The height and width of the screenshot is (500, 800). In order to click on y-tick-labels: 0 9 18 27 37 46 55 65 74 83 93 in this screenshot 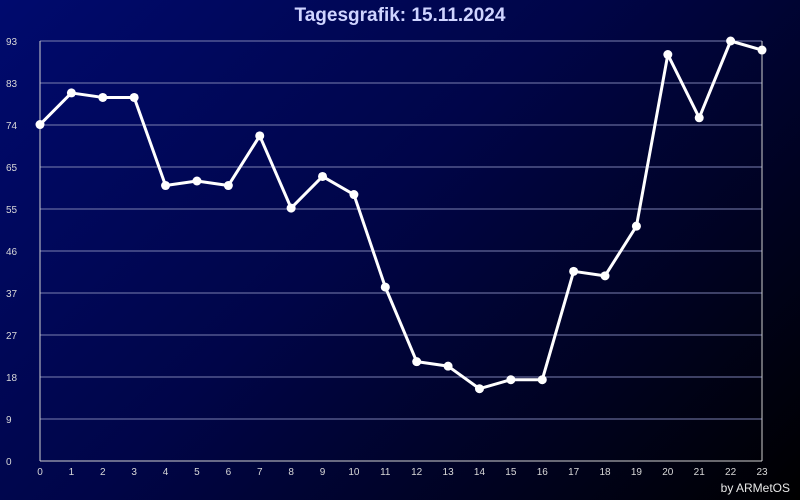, I will do `click(12, 252)`.